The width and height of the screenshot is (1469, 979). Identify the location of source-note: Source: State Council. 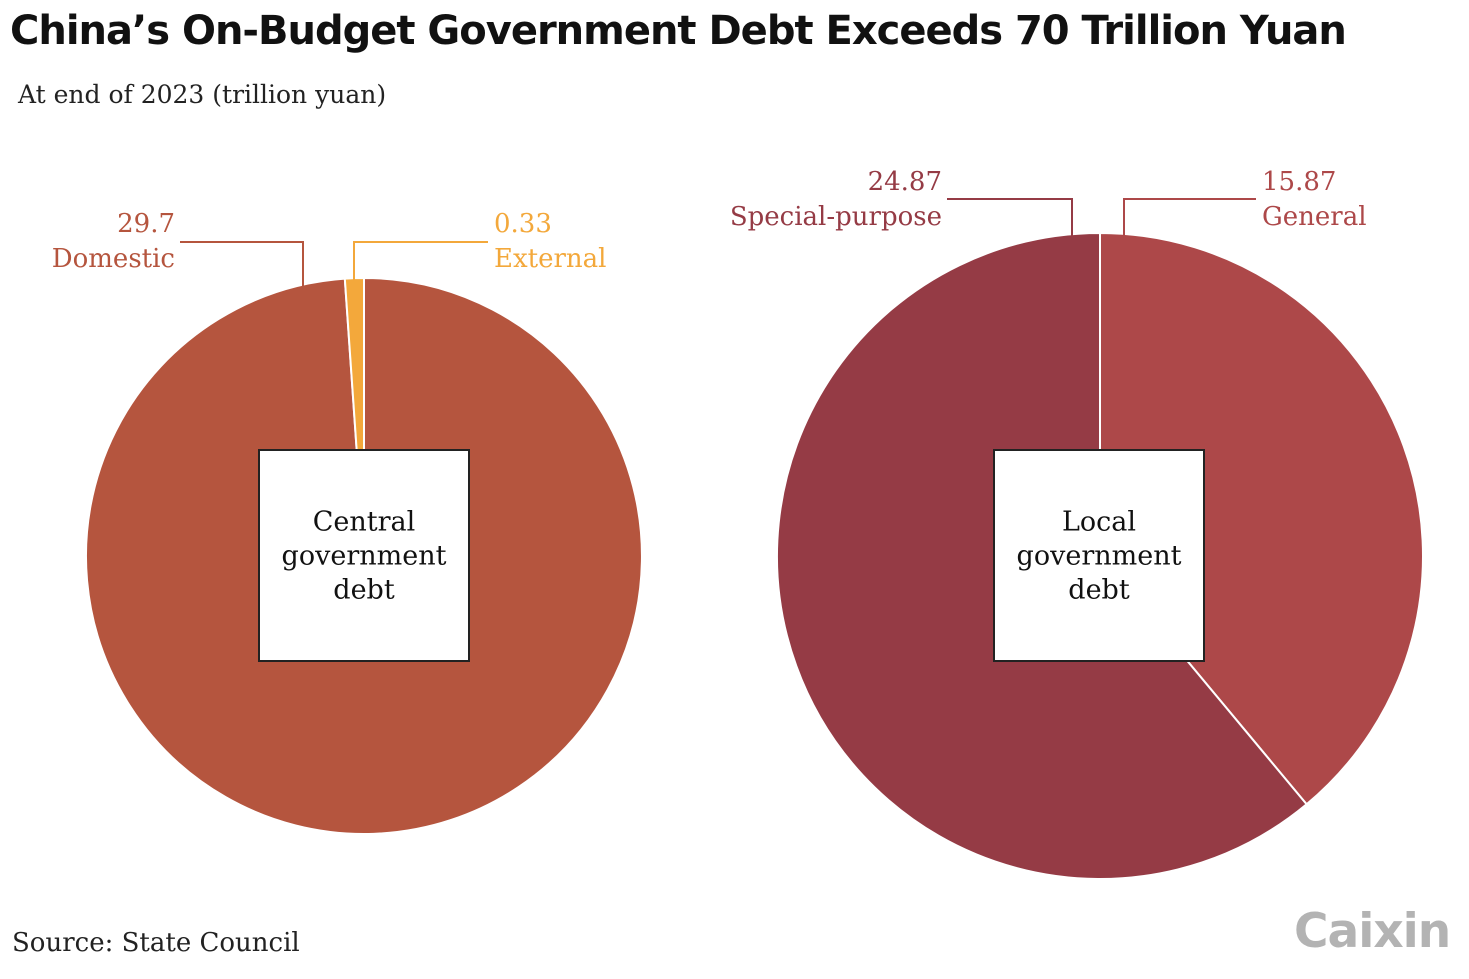
(156, 943).